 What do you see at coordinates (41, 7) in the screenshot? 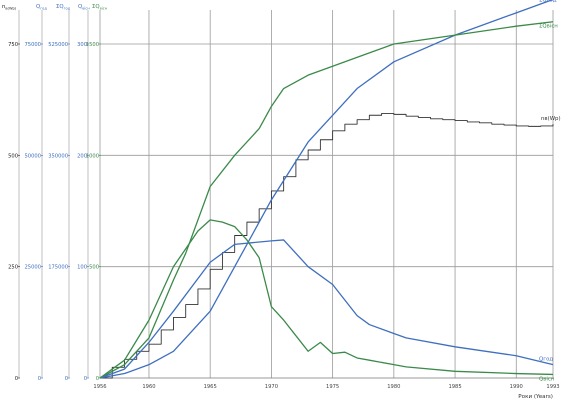
I see `axis-title-1: Qгод` at bounding box center [41, 7].